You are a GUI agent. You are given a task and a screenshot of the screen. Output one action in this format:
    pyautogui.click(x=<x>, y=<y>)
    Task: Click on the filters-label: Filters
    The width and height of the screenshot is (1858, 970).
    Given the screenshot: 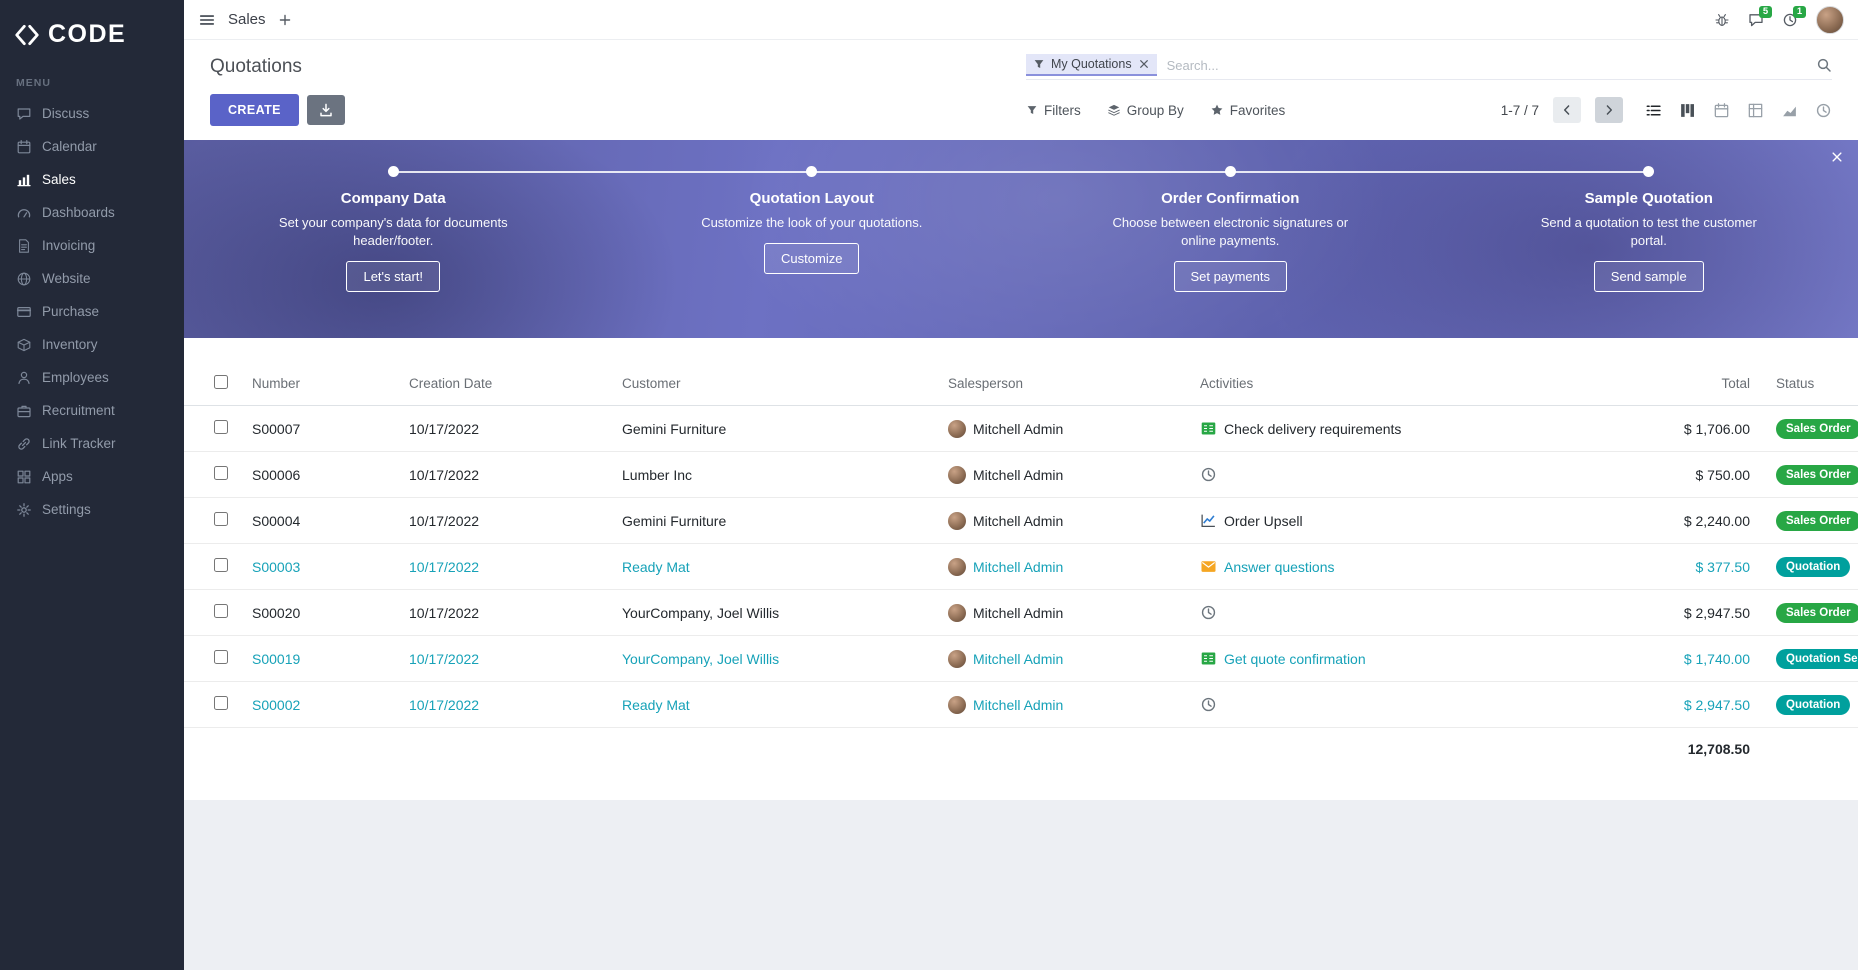 What is the action you would take?
    pyautogui.click(x=1062, y=110)
    